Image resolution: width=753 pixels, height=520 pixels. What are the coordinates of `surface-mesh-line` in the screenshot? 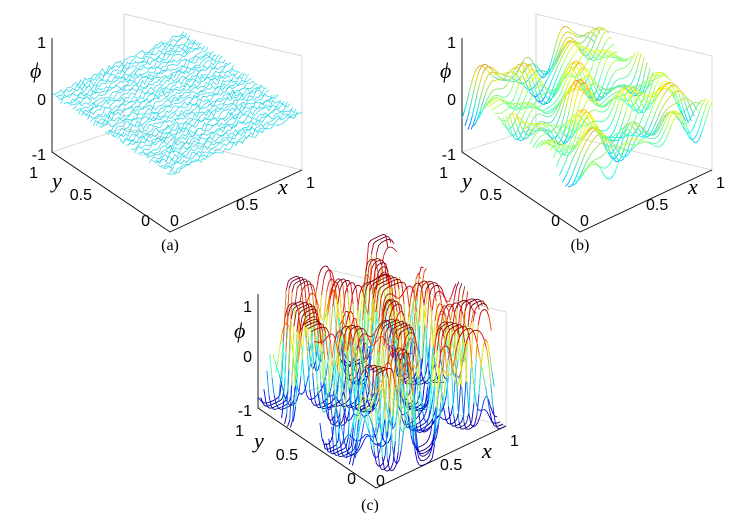 It's located at (233, 143).